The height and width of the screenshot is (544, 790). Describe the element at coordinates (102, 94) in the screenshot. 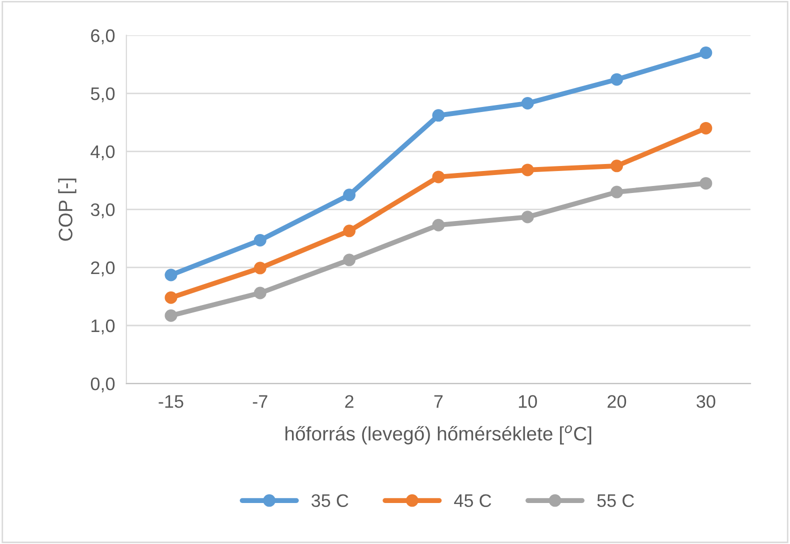

I see `y-tick-label: 5,0` at that location.